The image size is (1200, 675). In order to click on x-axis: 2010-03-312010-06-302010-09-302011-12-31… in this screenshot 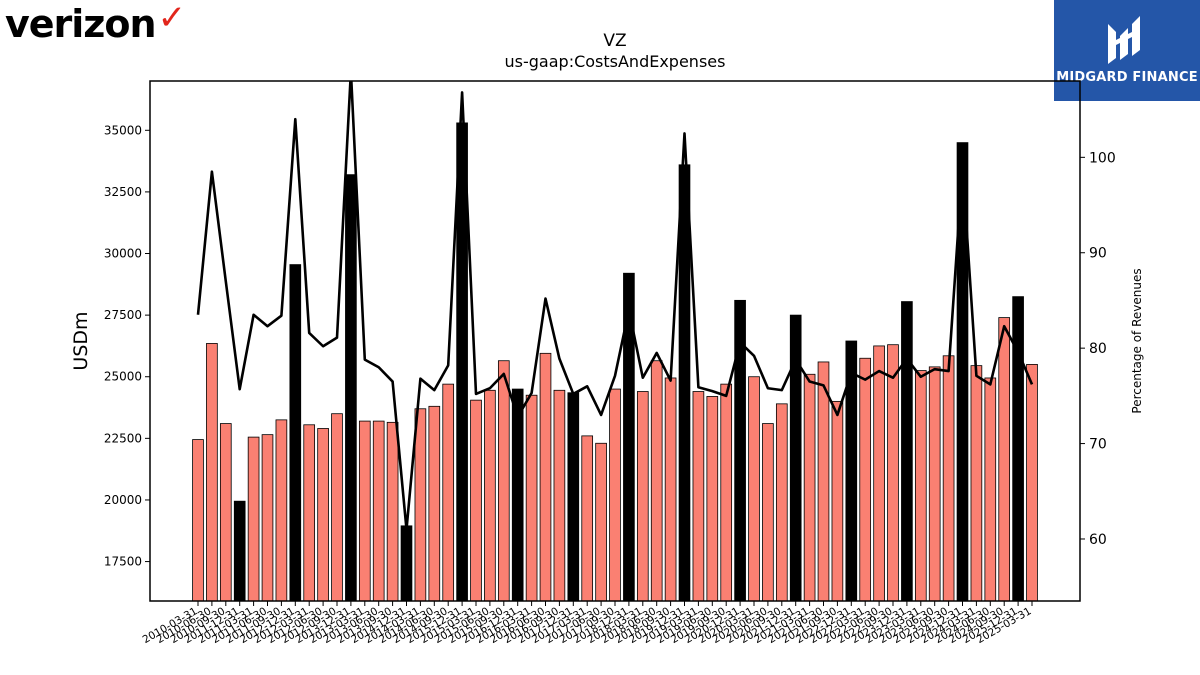, I will do `click(587, 623)`.